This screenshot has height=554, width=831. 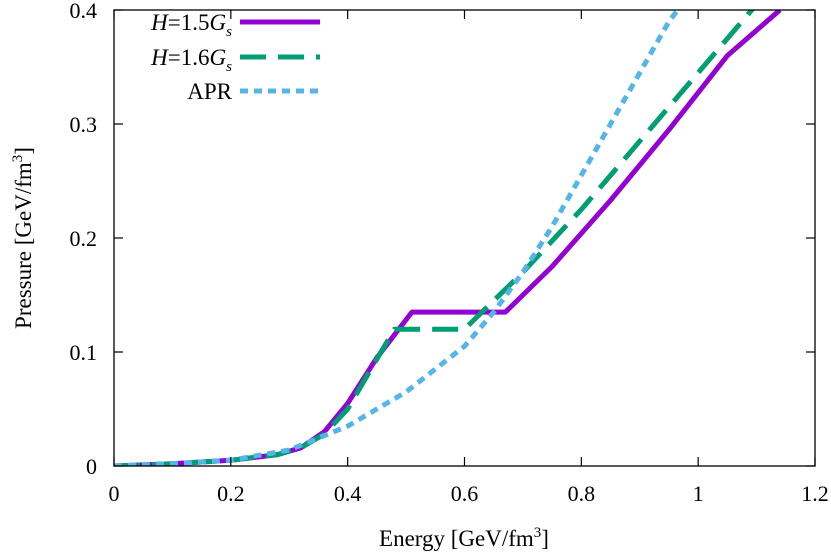 I want to click on y-tick-label: 0.2, so click(x=84, y=238).